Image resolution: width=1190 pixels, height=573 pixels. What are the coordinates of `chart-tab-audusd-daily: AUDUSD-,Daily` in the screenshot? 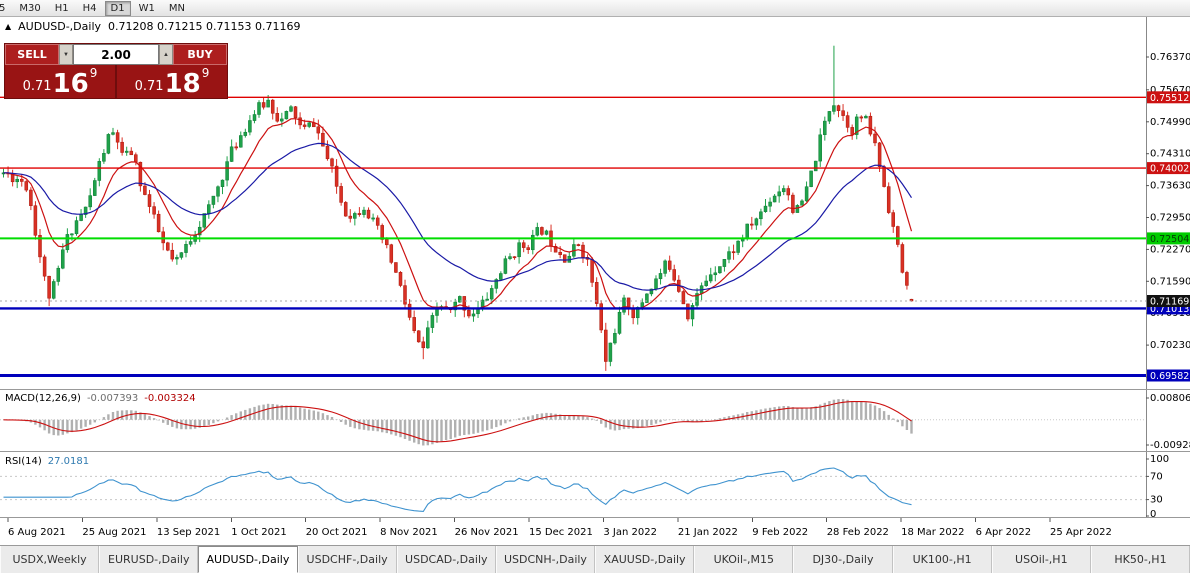 It's located at (248, 559).